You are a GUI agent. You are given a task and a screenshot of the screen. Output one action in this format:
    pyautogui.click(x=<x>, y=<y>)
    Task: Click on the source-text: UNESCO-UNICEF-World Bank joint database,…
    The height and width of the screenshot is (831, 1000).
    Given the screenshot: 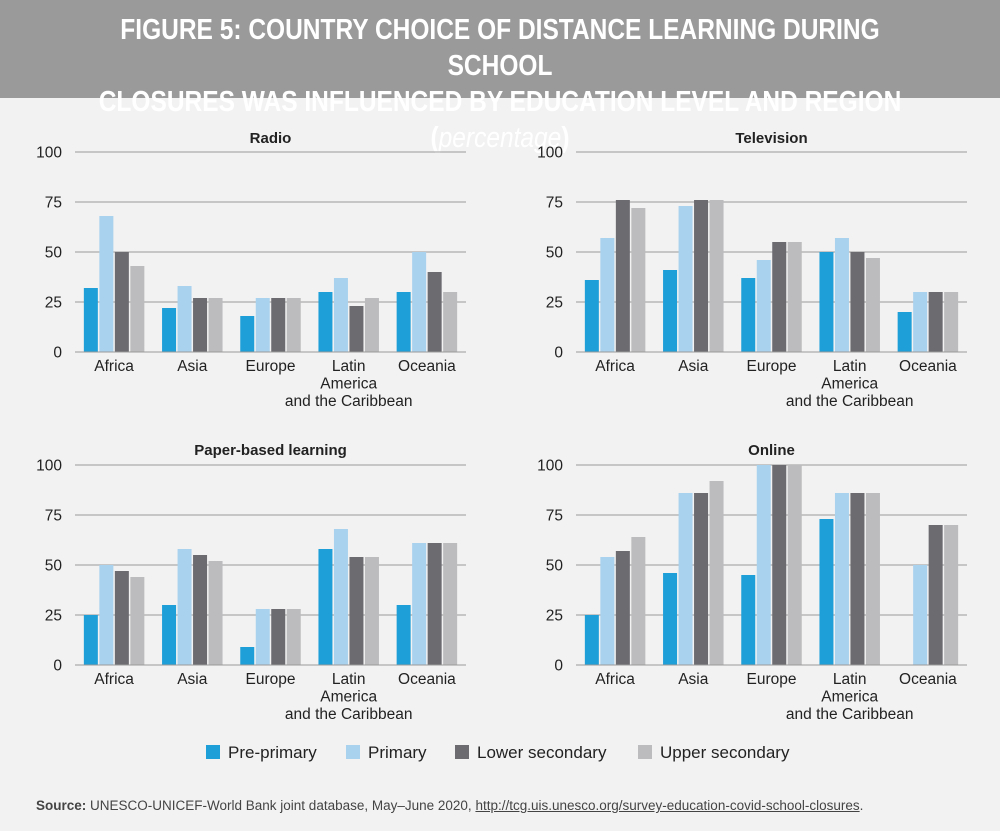 What is the action you would take?
    pyautogui.click(x=281, y=805)
    